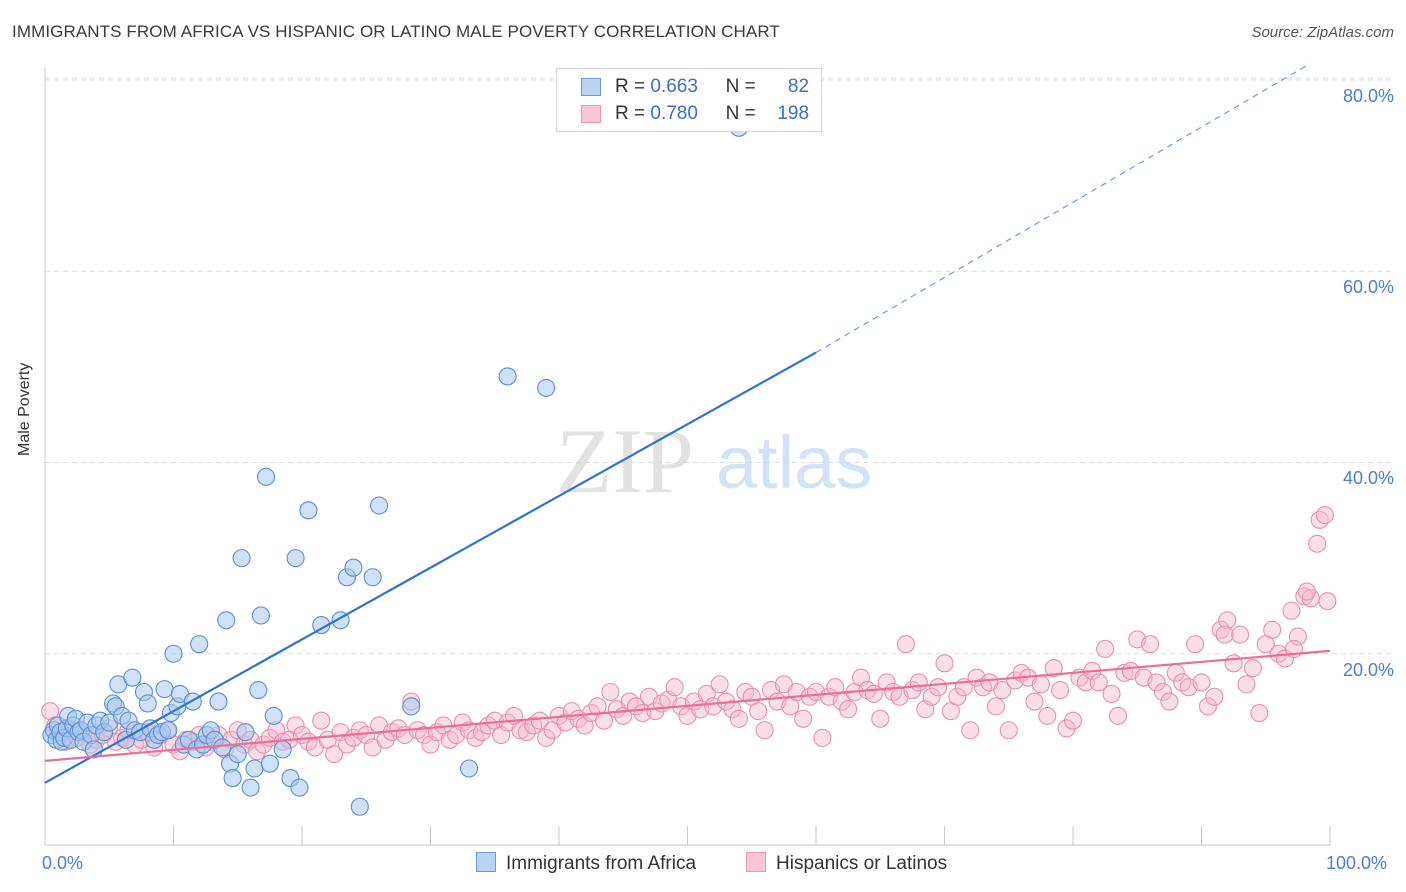  Describe the element at coordinates (689, 100) in the screenshot. I see `correlation-legend: R = 0.663 N = 82 R = 0.780 N = 198` at that location.